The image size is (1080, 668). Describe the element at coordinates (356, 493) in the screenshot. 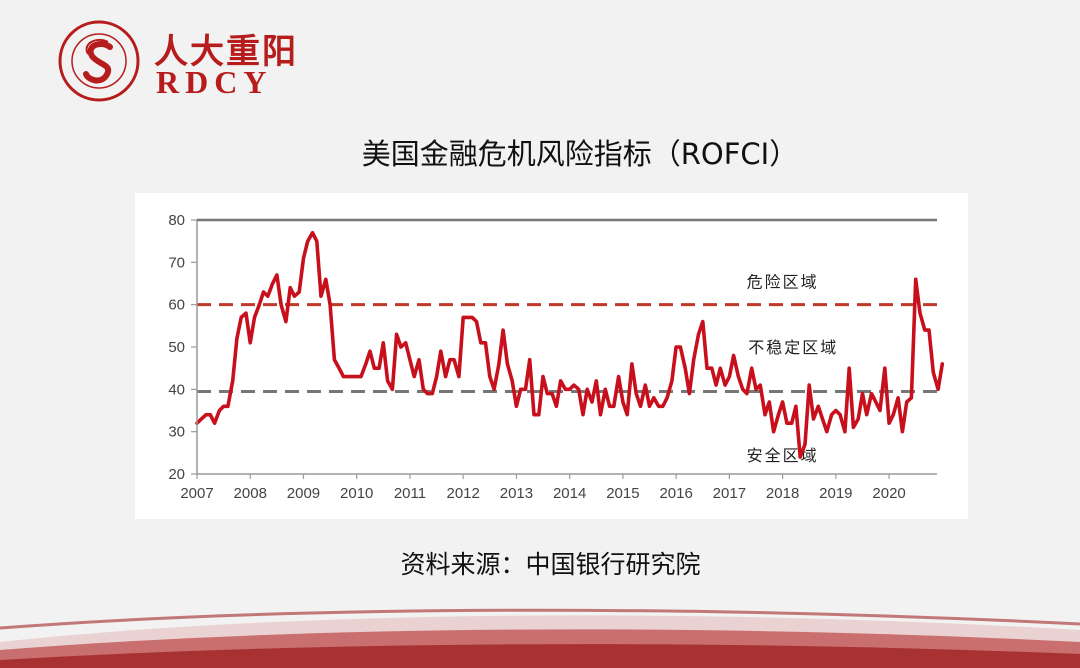

I see `x-tick-label: 2010` at that location.